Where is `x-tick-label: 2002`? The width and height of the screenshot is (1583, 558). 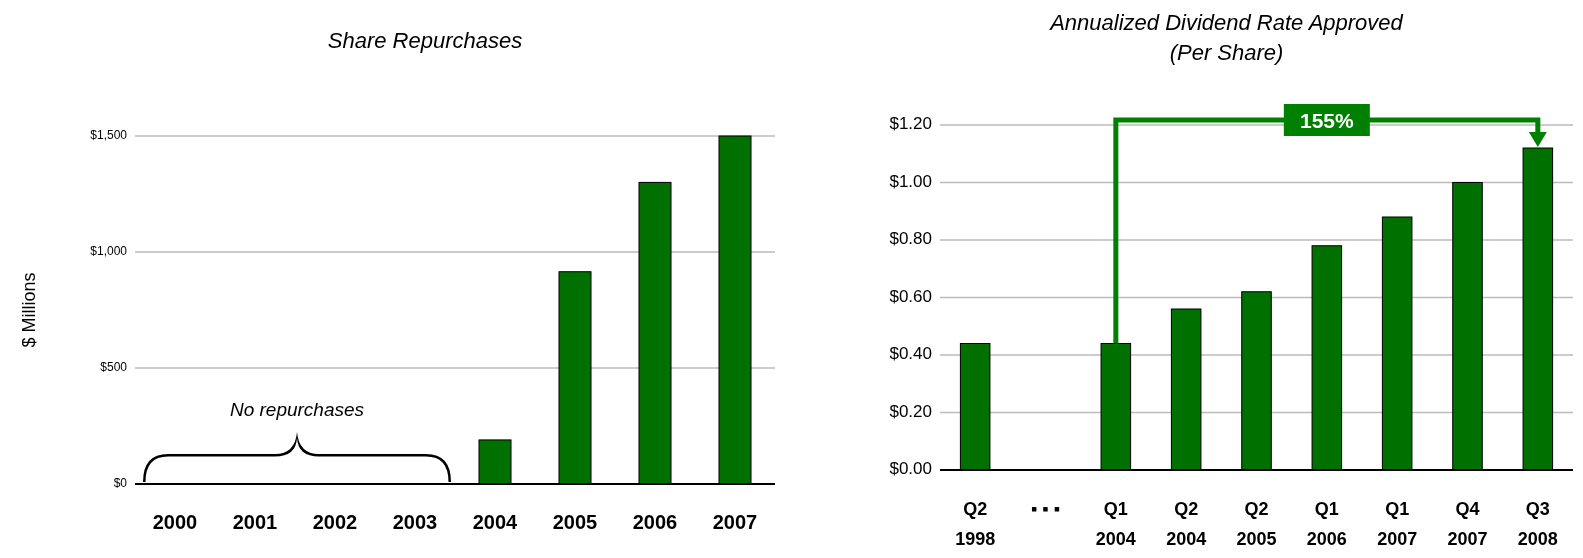
x-tick-label: 2002 is located at coordinates (335, 522).